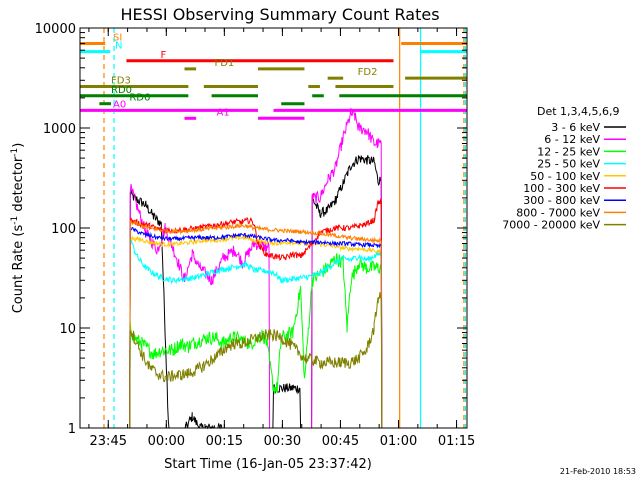 The height and width of the screenshot is (480, 640). I want to click on legend-label-4: 50 - 100 keV, so click(565, 176).